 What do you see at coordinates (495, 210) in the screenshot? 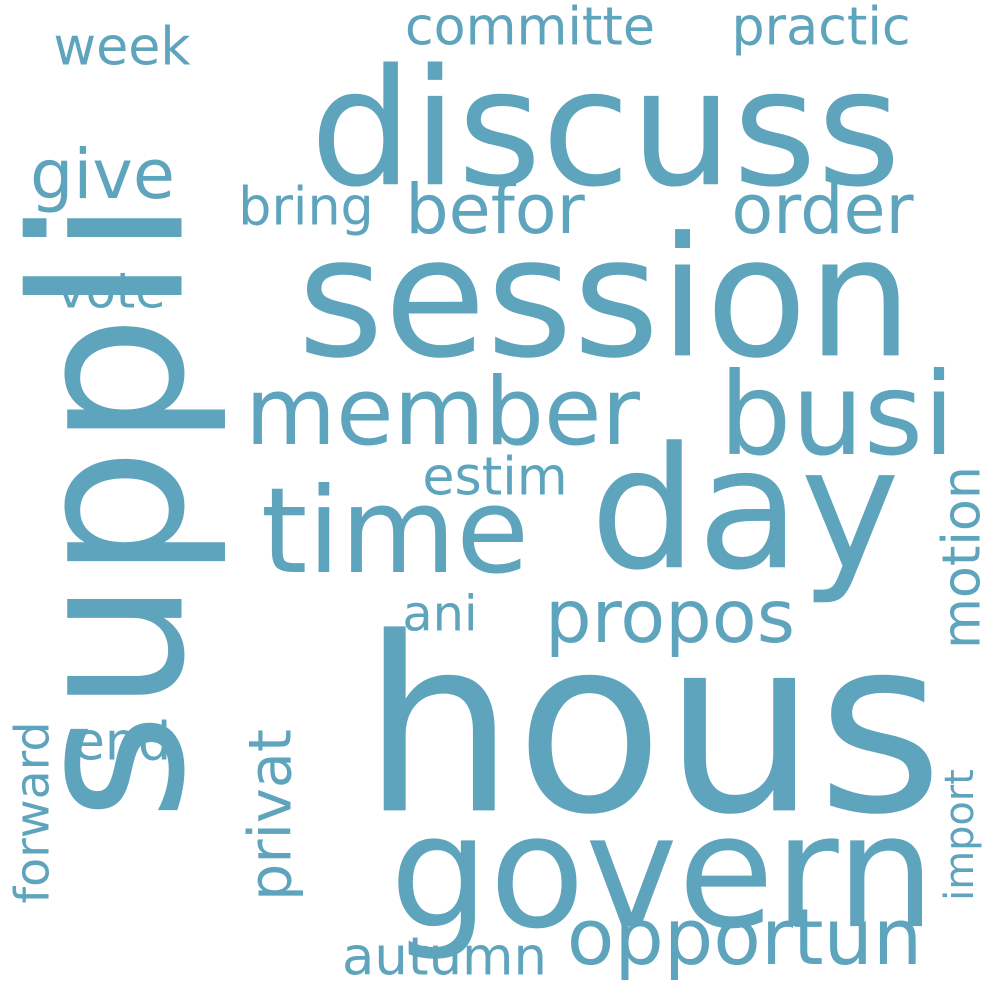
I see `word-befor: befor` at bounding box center [495, 210].